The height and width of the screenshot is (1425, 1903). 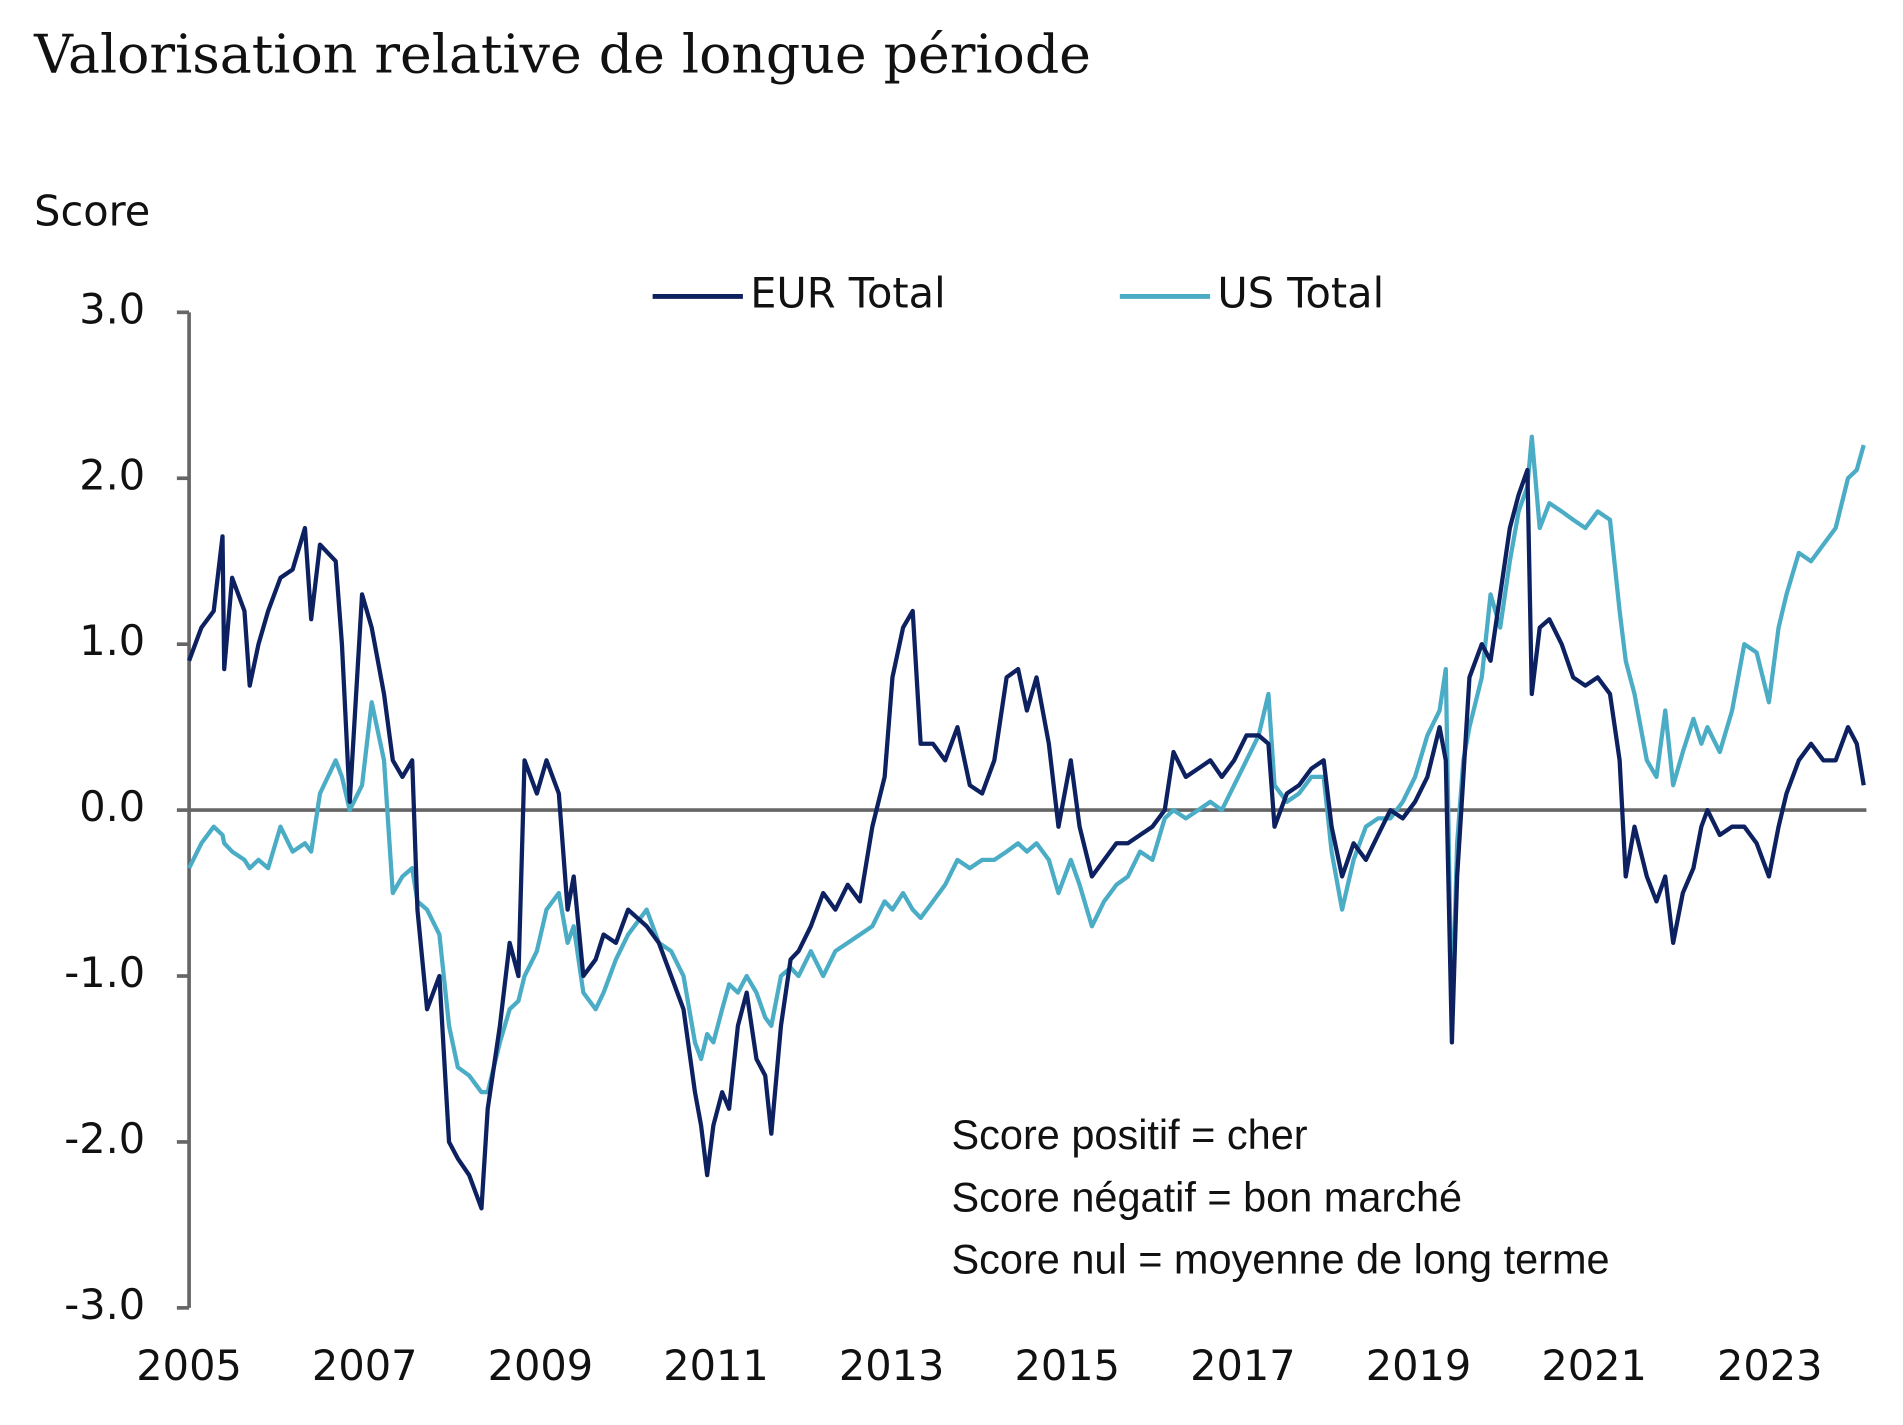 I want to click on x-tick-label: 2019, so click(x=1419, y=1366).